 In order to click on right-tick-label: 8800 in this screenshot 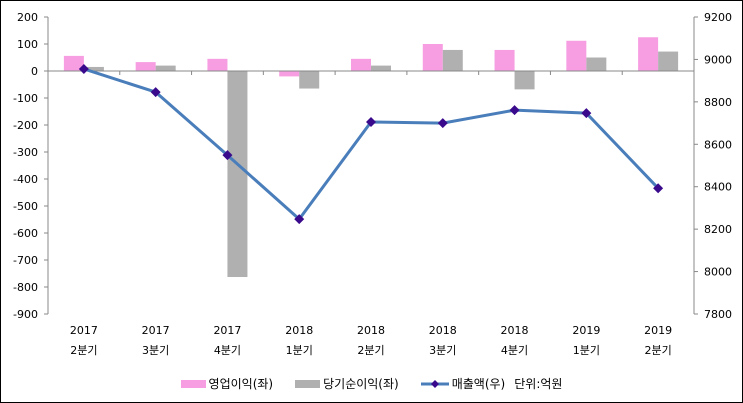, I will do `click(718, 102)`.